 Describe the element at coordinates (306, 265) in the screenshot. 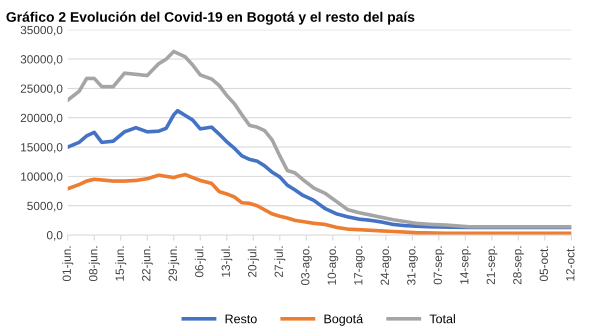

I see `x-tick-label: 03-ago.` at that location.